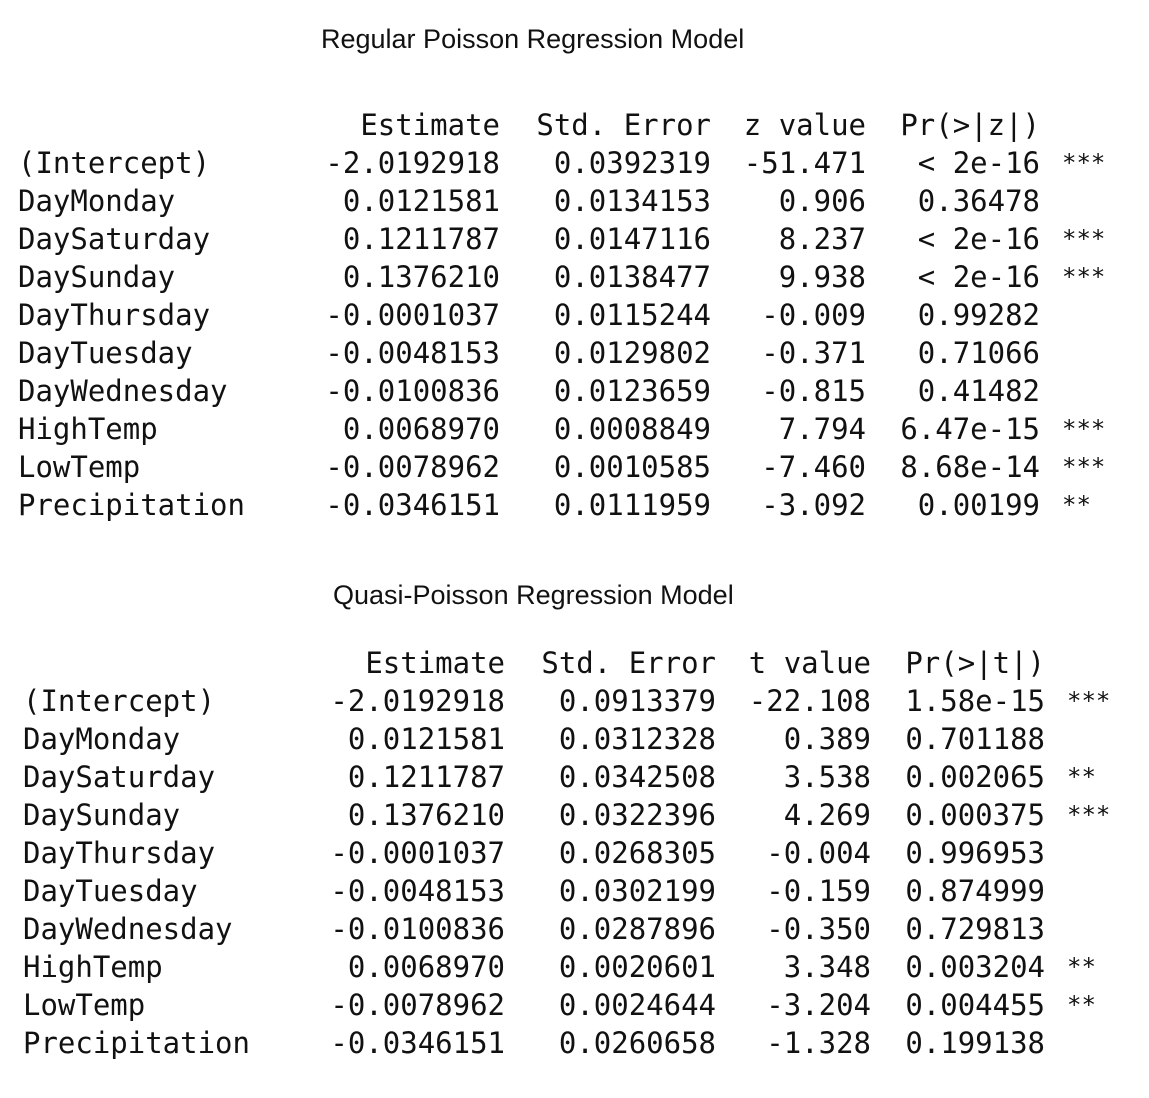  Describe the element at coordinates (632, 353) in the screenshot. I see `cell-std-error: 0.0129802` at that location.